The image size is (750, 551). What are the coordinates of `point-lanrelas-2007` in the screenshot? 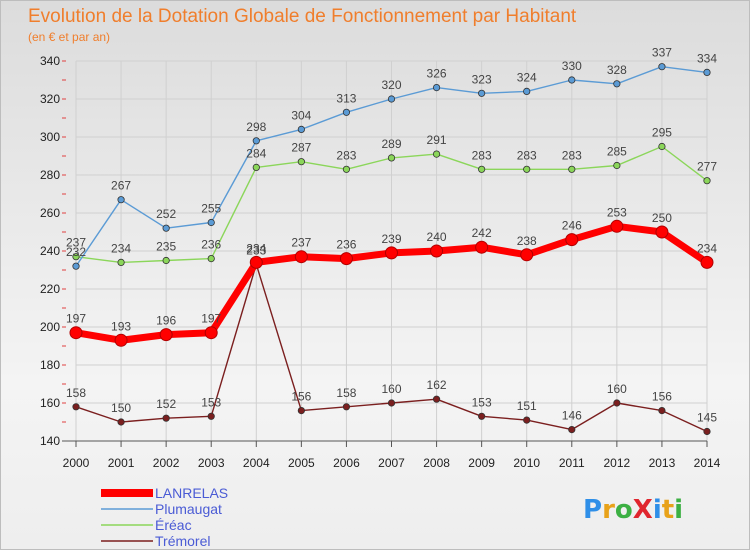 It's located at (391, 253).